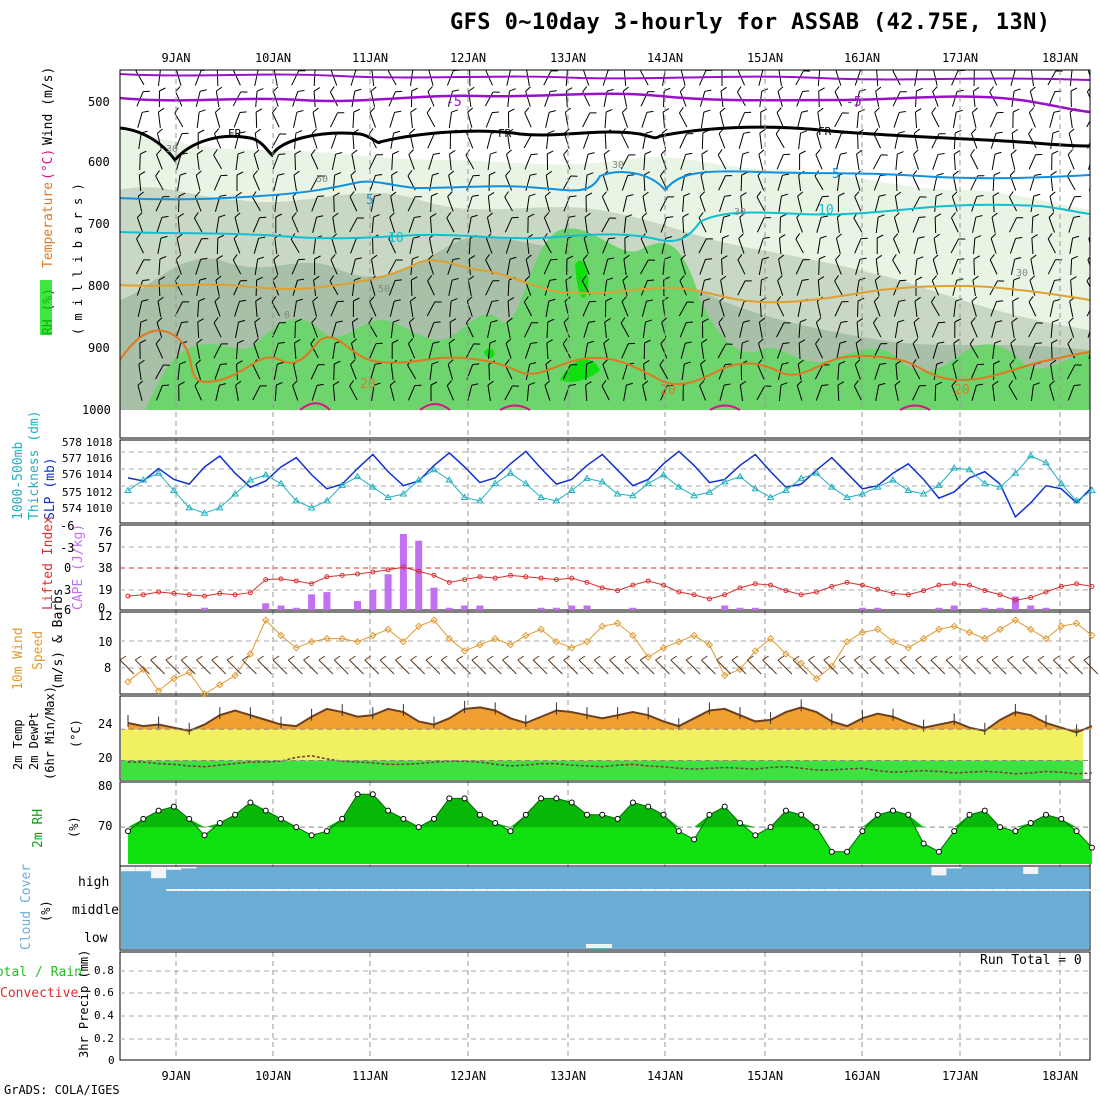  What do you see at coordinates (1031, 960) in the screenshot?
I see `run-total: Run Total = 0` at bounding box center [1031, 960].